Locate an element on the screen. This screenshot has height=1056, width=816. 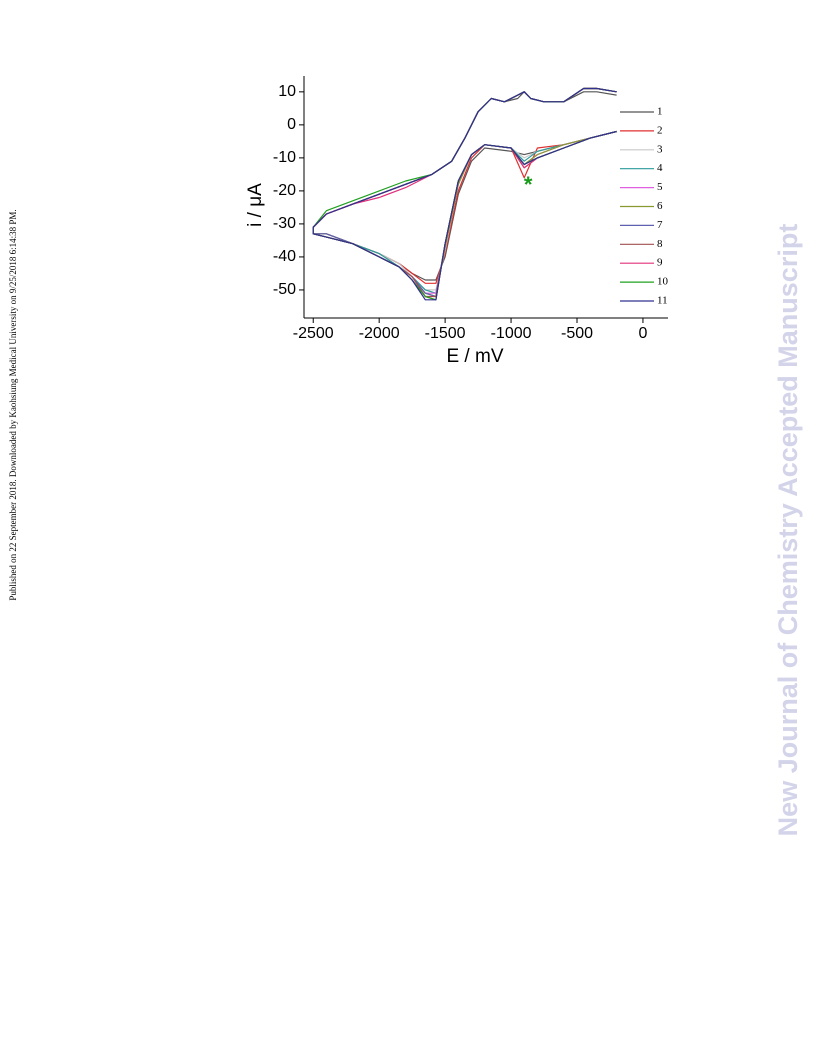
y-tick-label: 0 is located at coordinates (291, 124).